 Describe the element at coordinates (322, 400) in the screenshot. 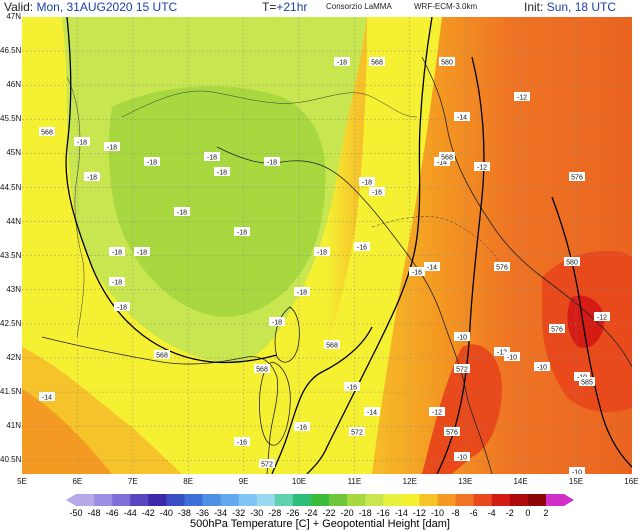

I see `isoline-568-south` at that location.